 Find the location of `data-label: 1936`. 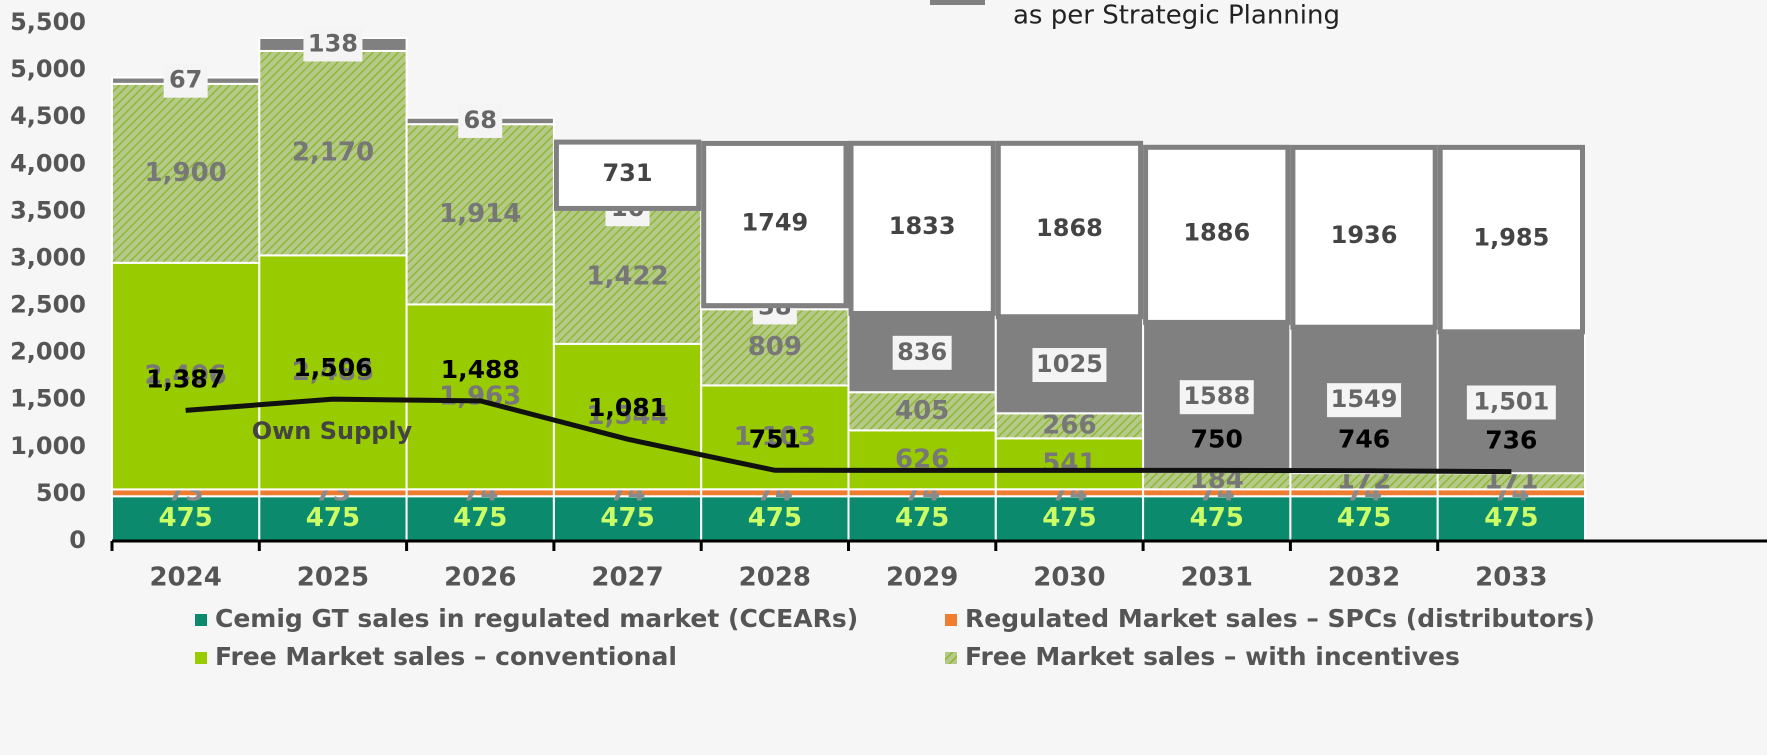

data-label: 1936 is located at coordinates (1364, 235).